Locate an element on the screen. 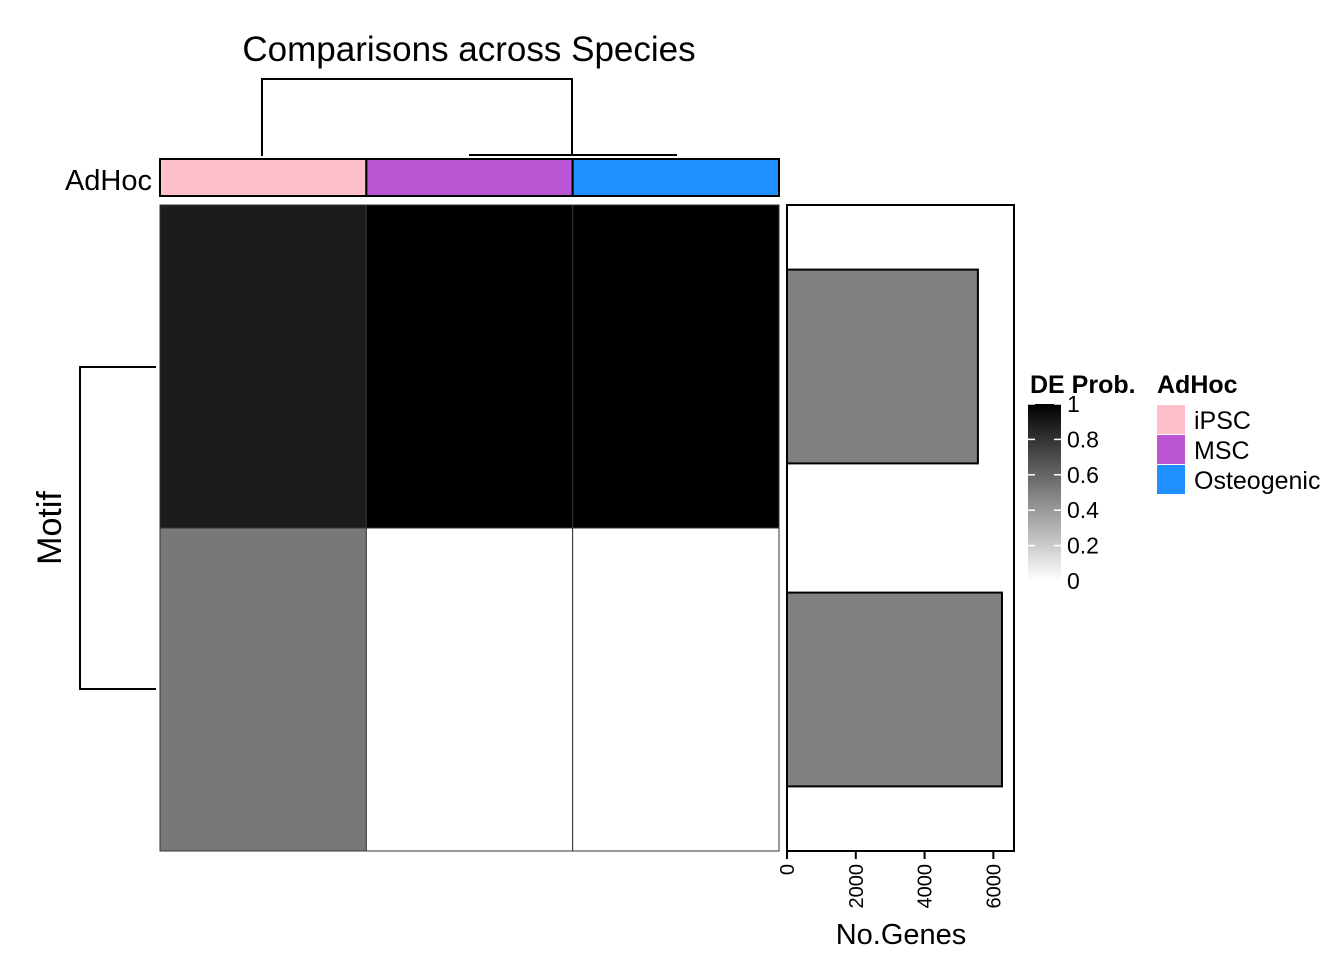 The image size is (1344, 960). legend-swatch-ipsc is located at coordinates (1171, 419).